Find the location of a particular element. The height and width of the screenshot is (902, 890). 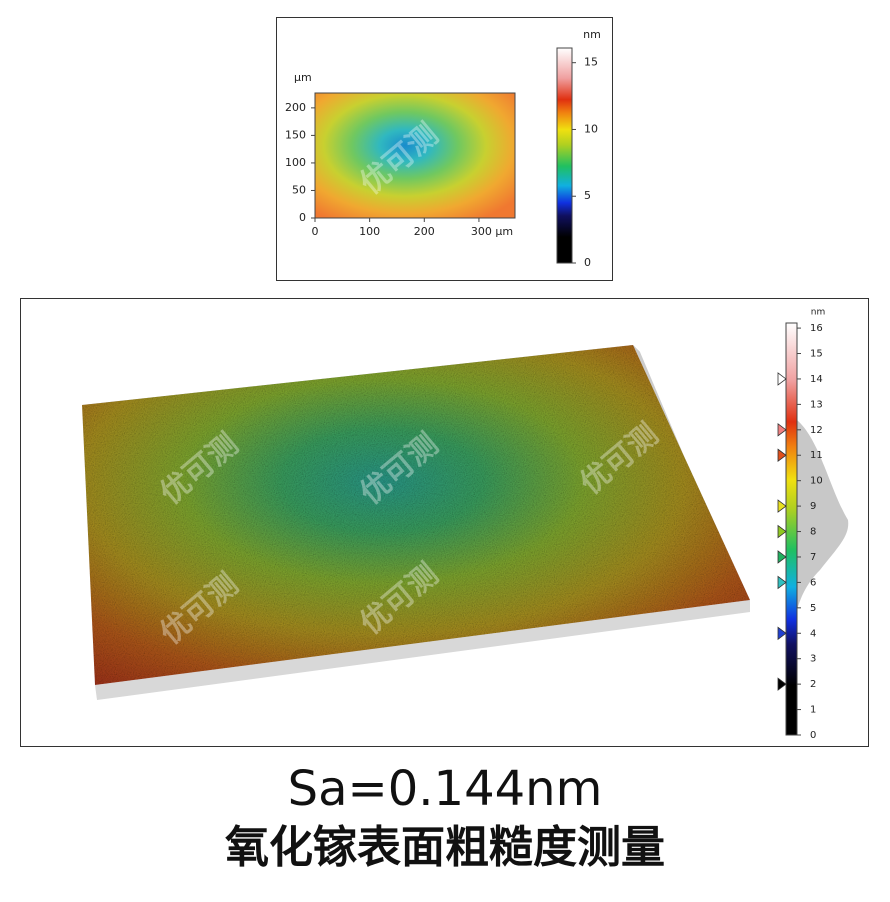

colorbar-tick-label: 16 is located at coordinates (816, 328).